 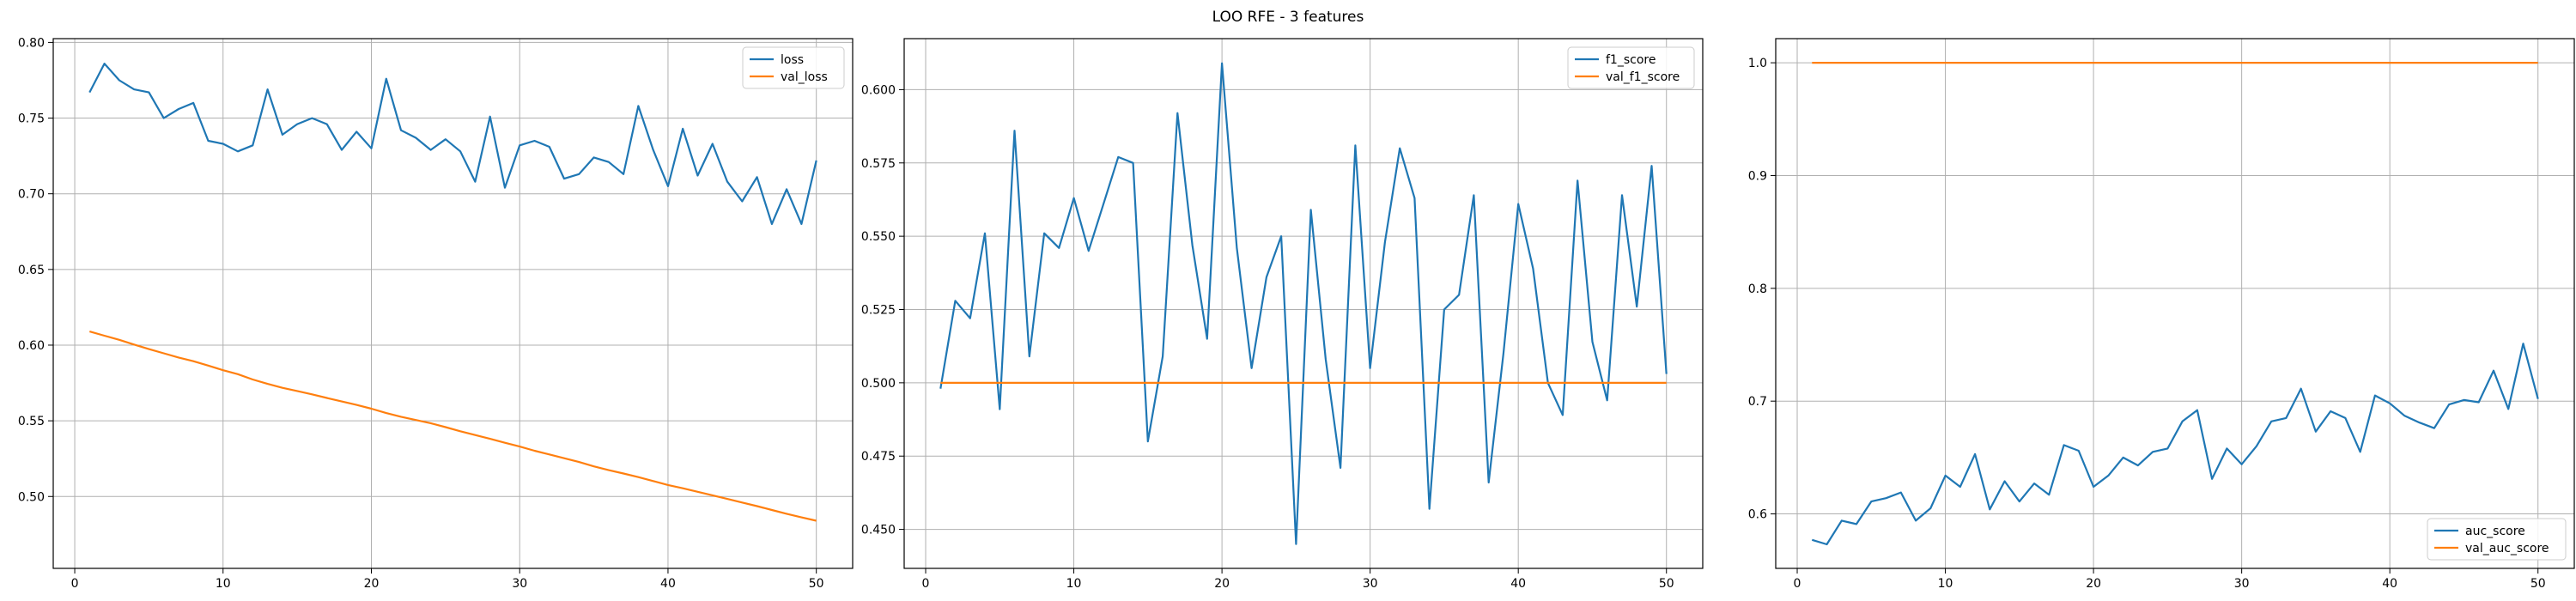 I want to click on figure-title: LOO RFE - 3 features, so click(x=1288, y=17).